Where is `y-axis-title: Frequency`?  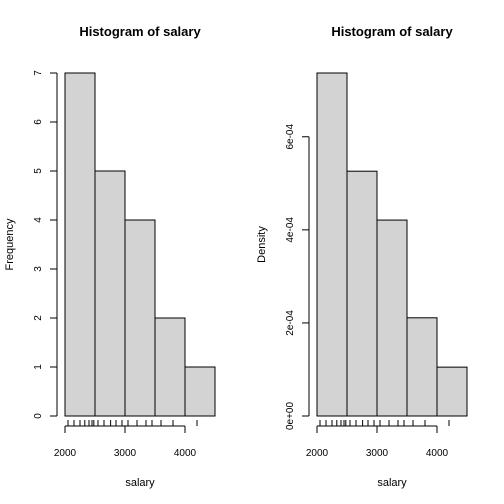 y-axis-title: Frequency is located at coordinates (10, 244).